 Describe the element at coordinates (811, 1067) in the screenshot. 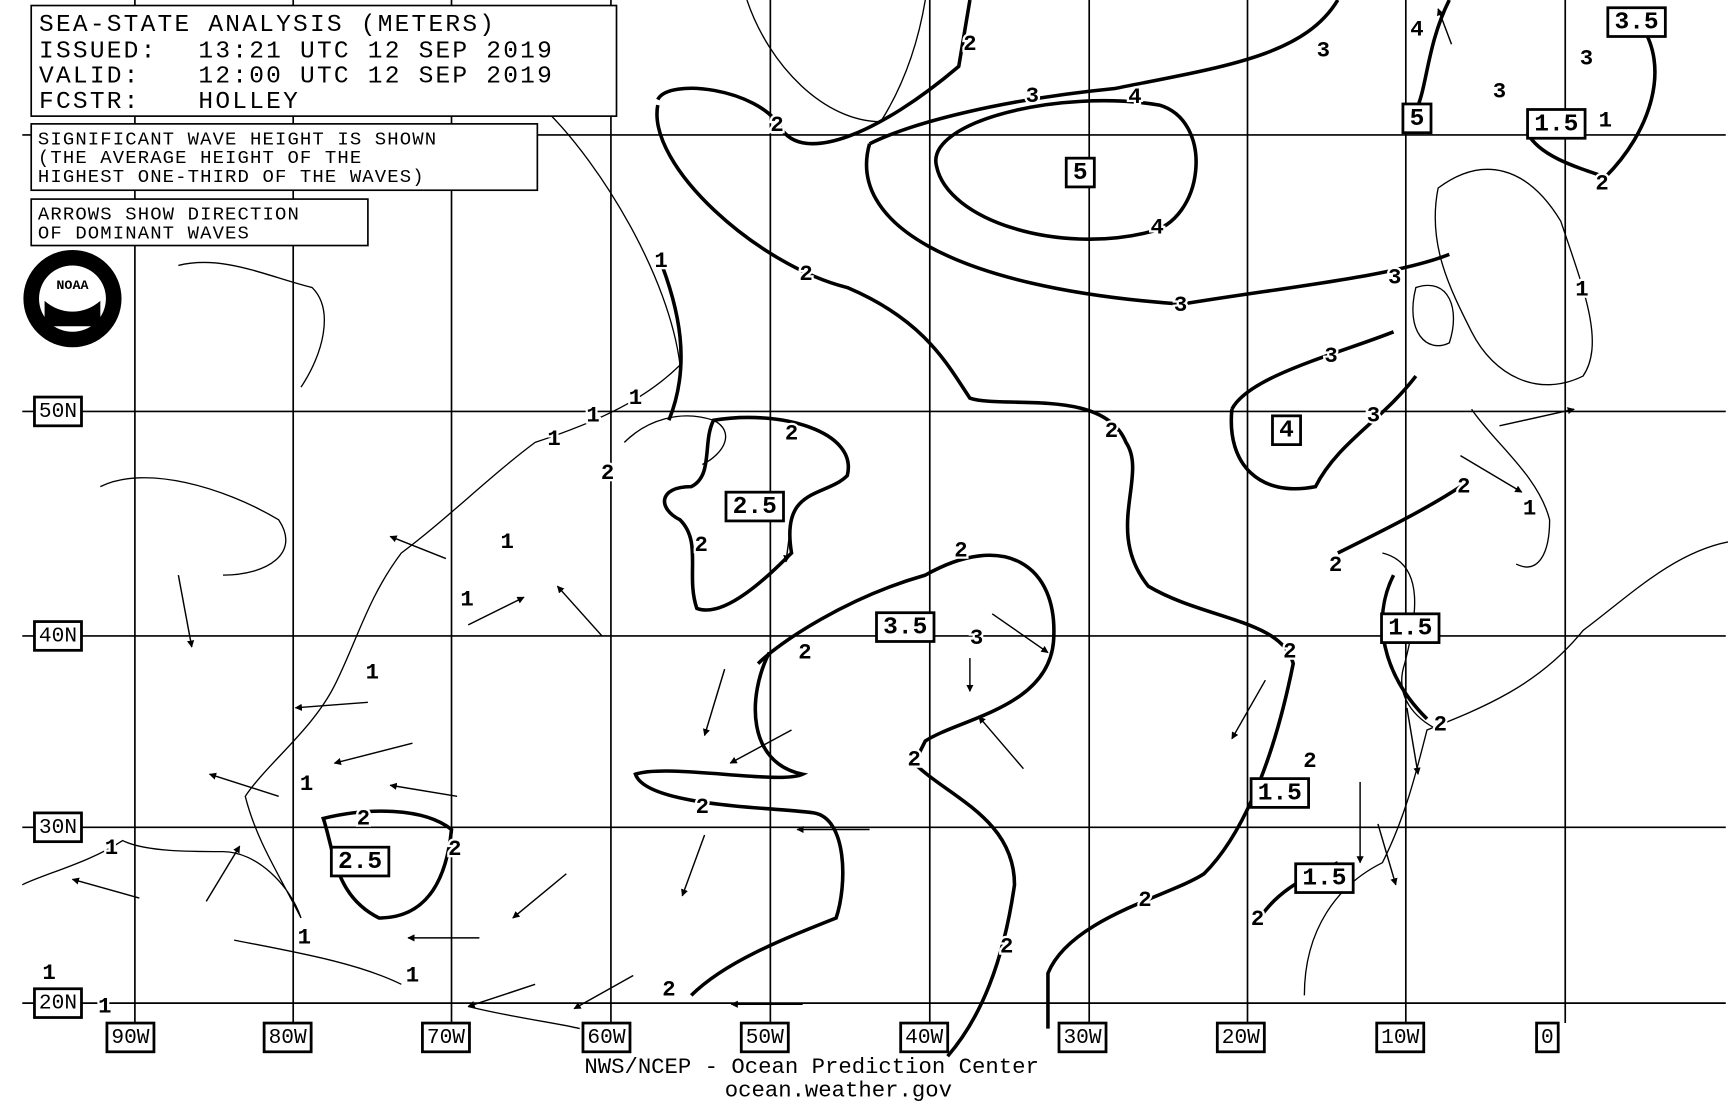

I see `footer-agency: NWS/NCEP - Ocean Prediction Center` at that location.